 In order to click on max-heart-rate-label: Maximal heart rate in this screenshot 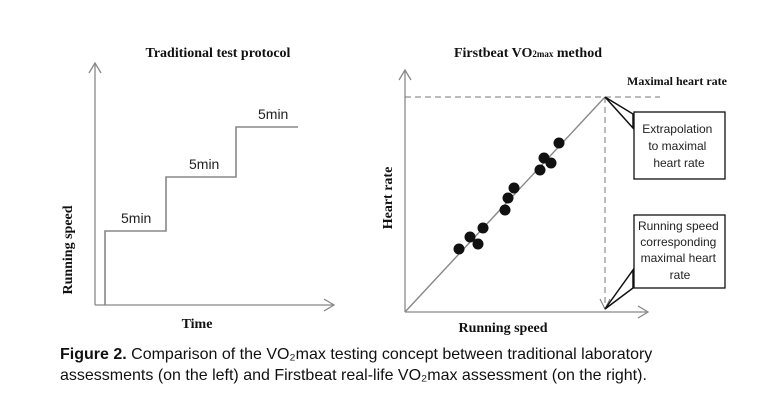, I will do `click(677, 81)`.